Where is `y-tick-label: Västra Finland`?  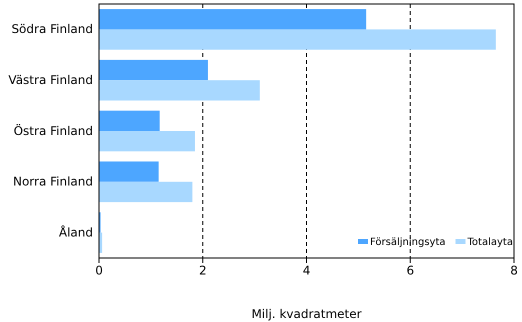
y-tick-label: Västra Finland is located at coordinates (50, 80).